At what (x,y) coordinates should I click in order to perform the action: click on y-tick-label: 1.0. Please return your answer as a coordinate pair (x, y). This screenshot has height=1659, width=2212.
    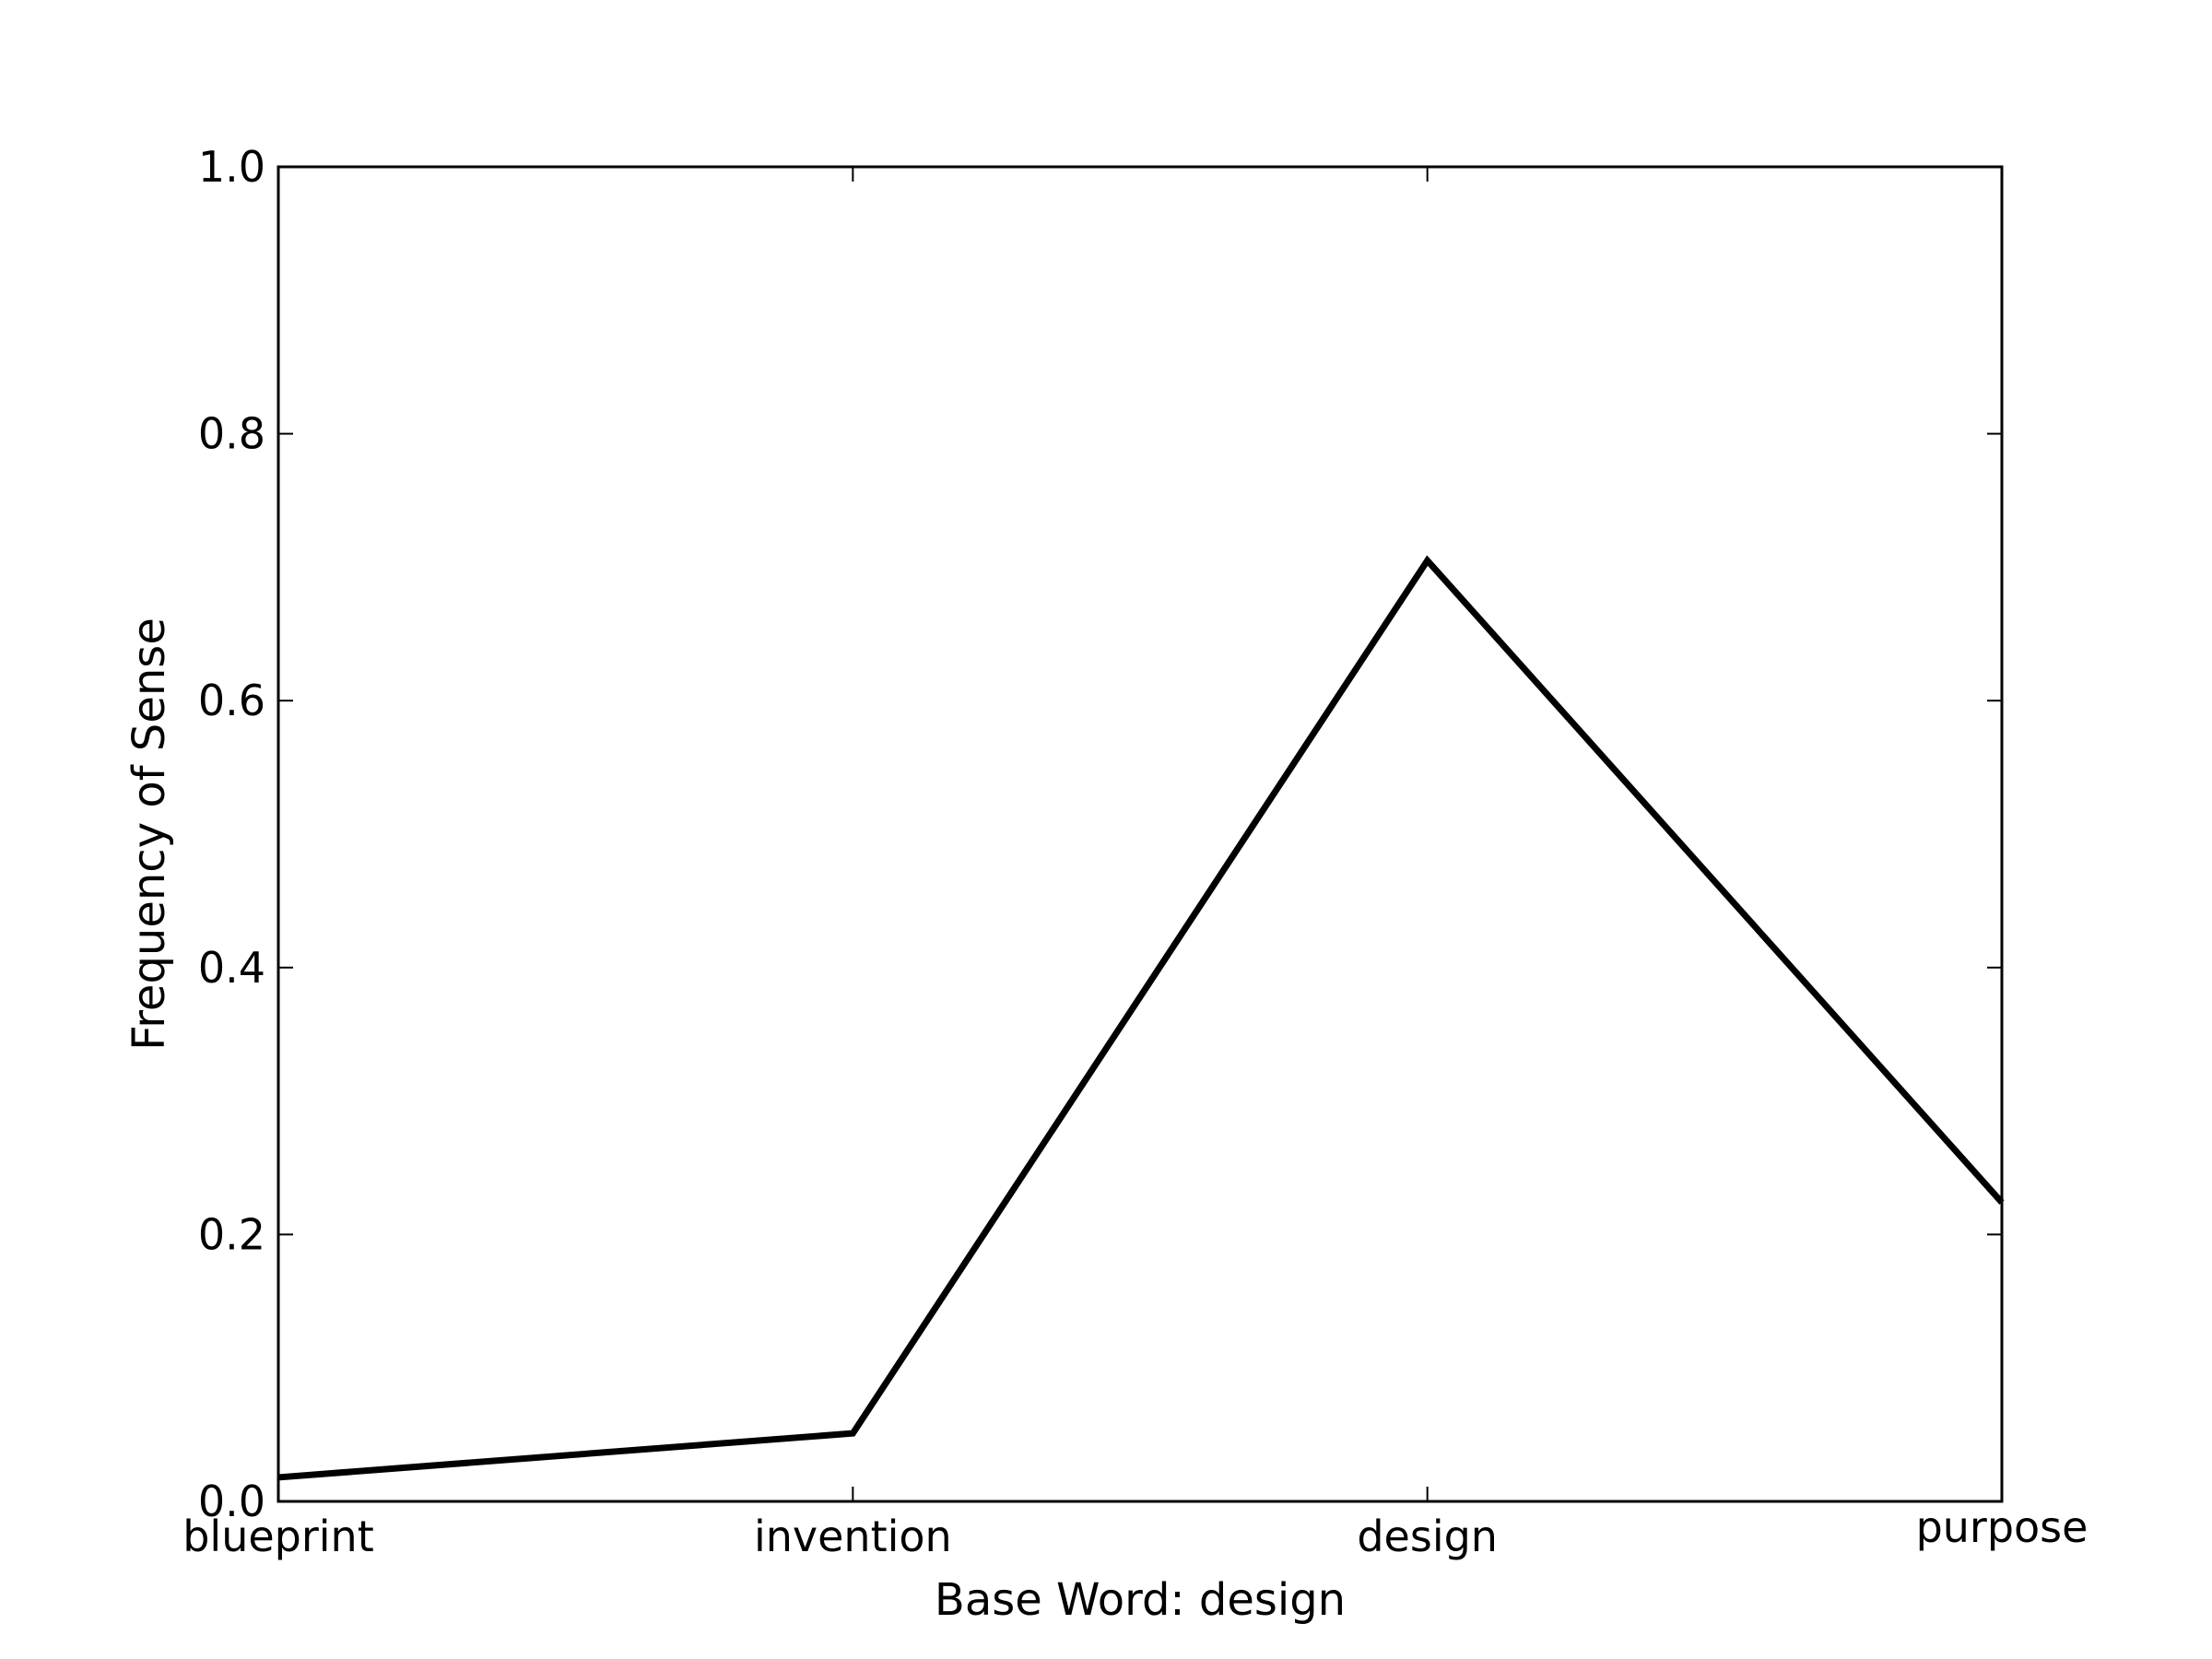
    Looking at the image, I should click on (231, 167).